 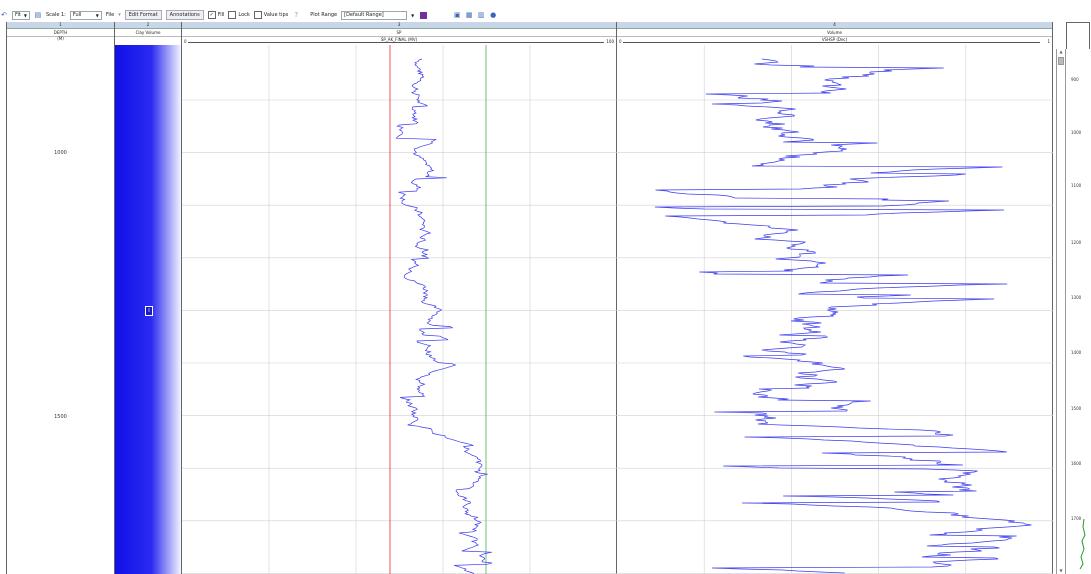 I want to click on clay-volume-track: I, so click(x=148, y=309).